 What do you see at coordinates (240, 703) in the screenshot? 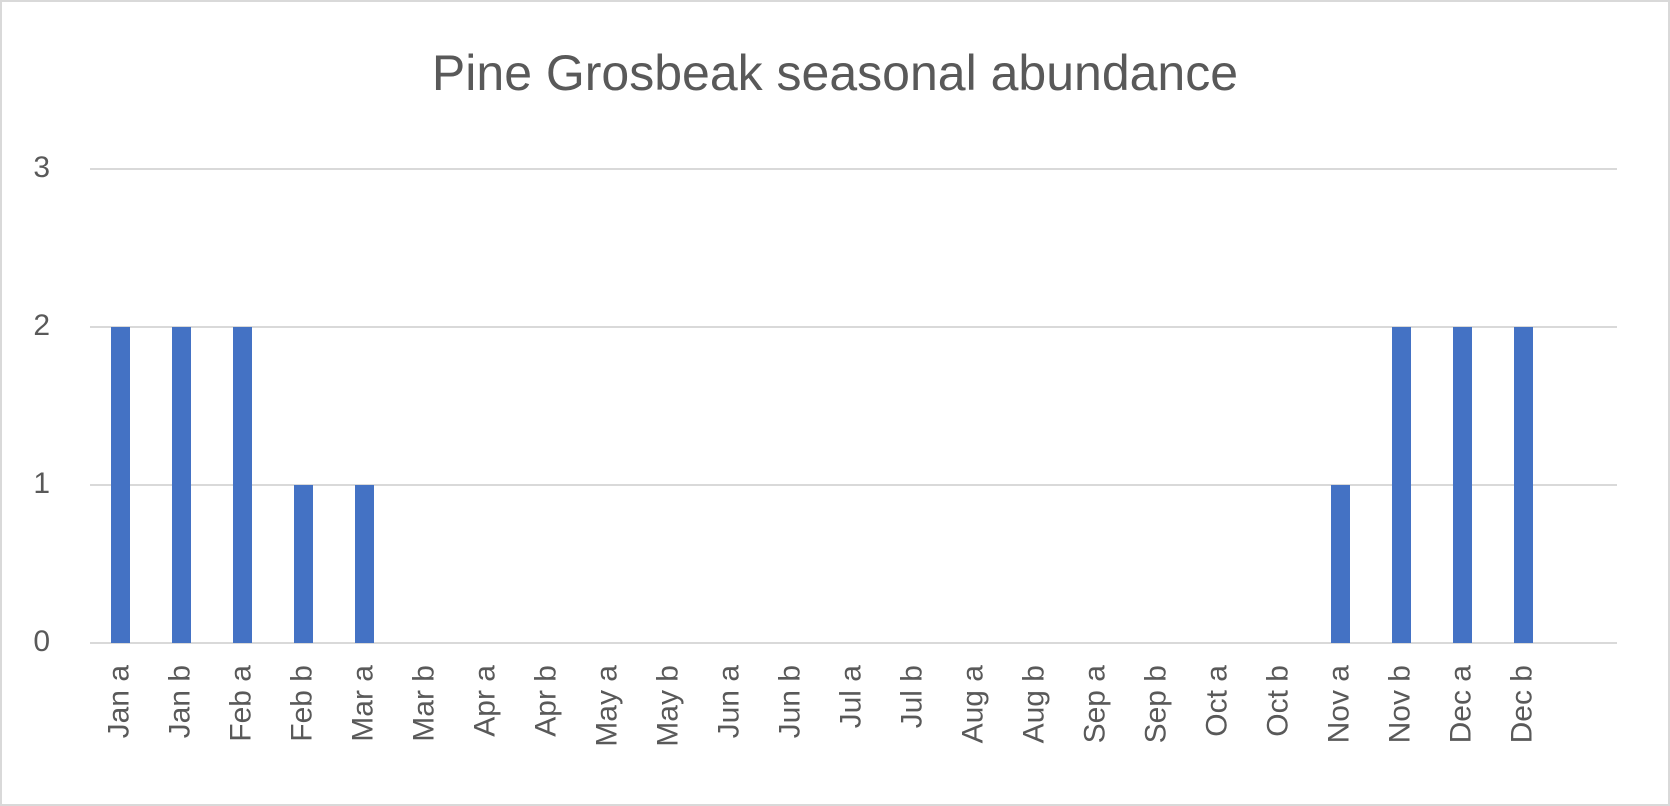
I see `x-tick-label: Feb a` at bounding box center [240, 703].